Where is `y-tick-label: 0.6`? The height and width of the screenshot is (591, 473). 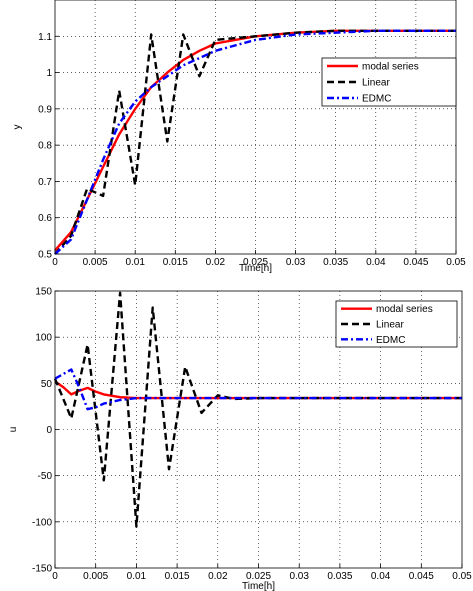 y-tick-label: 0.6 is located at coordinates (45, 218).